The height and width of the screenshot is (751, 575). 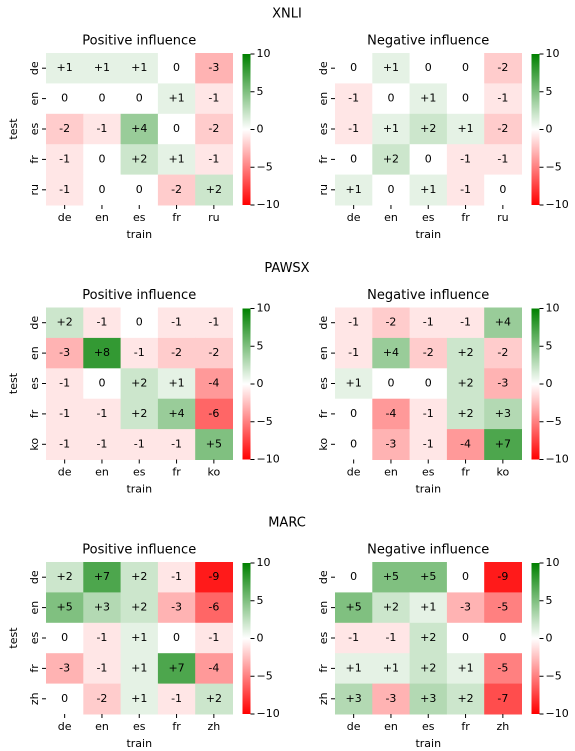 I want to click on x-tick-label: de, so click(x=65, y=217).